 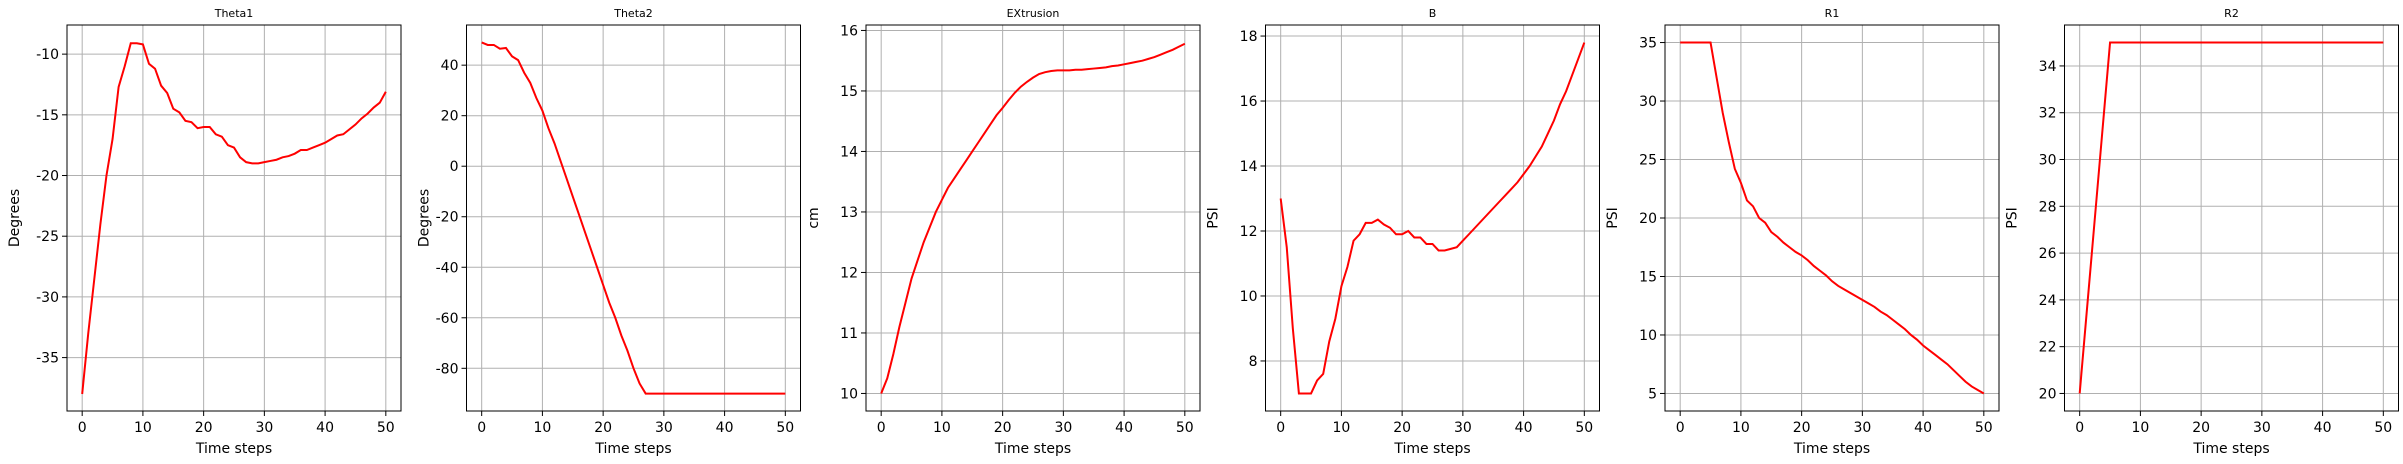 I want to click on y-tick-label: 30, so click(x=1648, y=102).